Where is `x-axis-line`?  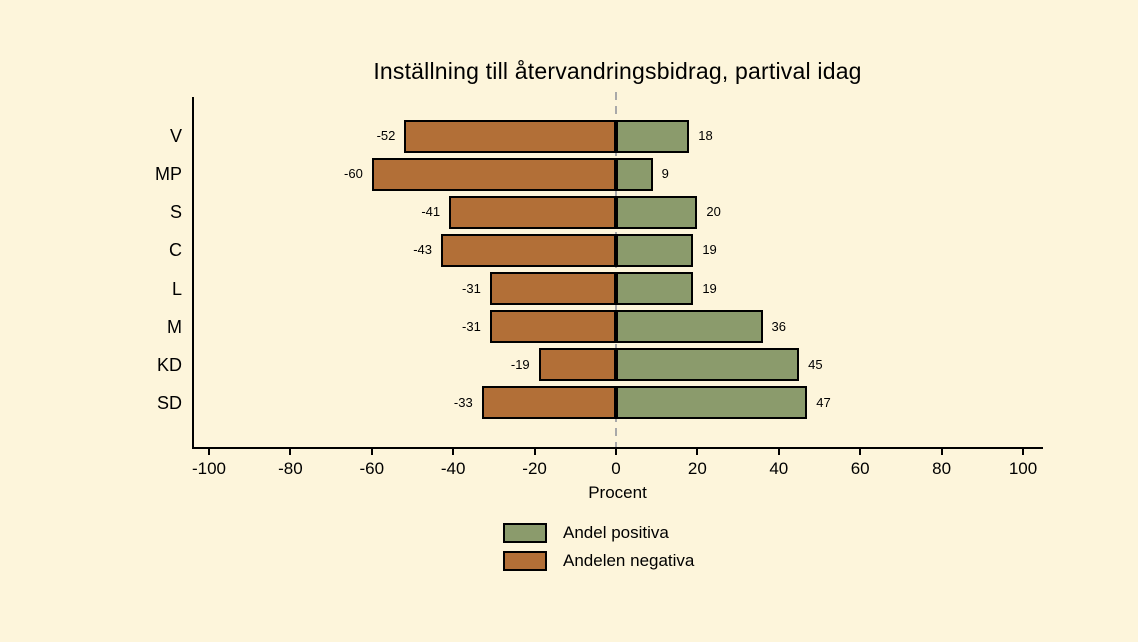 x-axis-line is located at coordinates (617, 448).